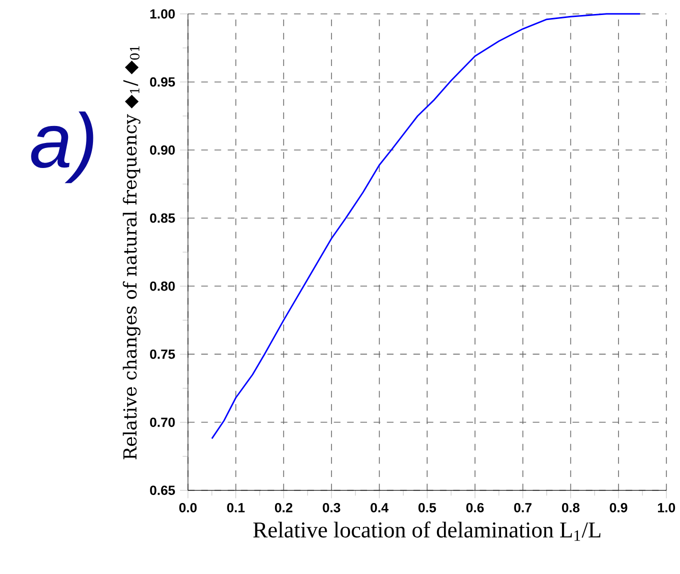 The image size is (680, 574). Describe the element at coordinates (188, 507) in the screenshot. I see `x-tick-label: 0.0` at that location.